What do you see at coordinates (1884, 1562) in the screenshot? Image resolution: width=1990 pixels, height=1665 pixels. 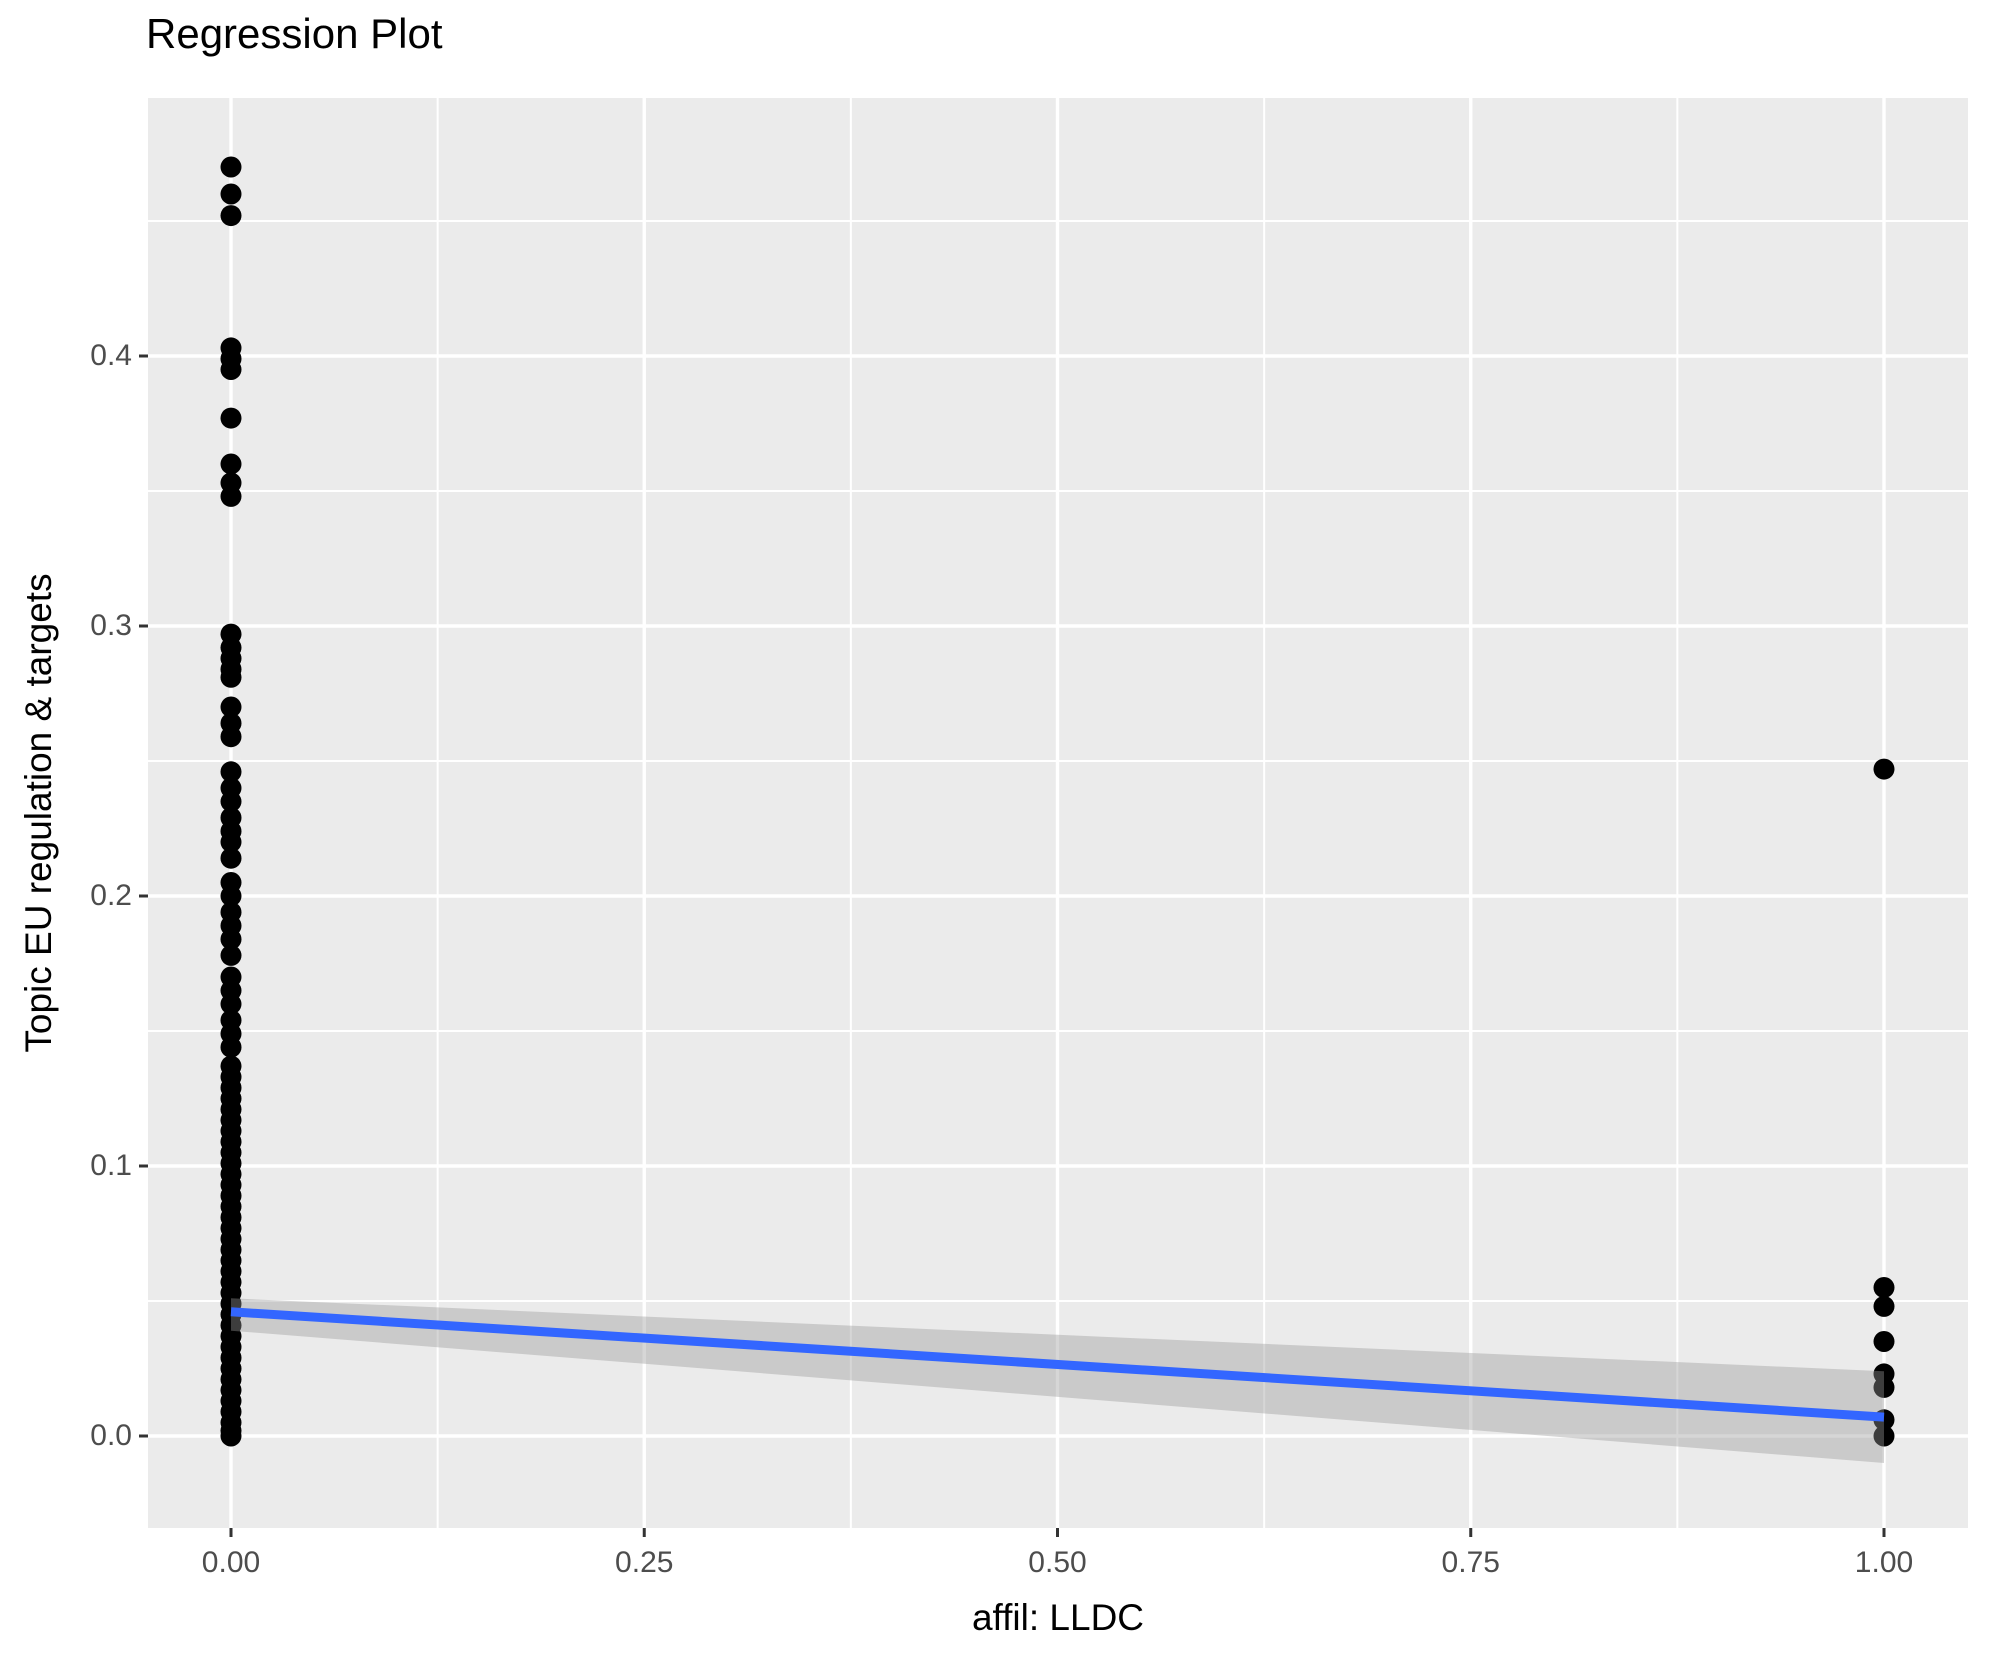 I see `x-tick-label: 1.00` at bounding box center [1884, 1562].